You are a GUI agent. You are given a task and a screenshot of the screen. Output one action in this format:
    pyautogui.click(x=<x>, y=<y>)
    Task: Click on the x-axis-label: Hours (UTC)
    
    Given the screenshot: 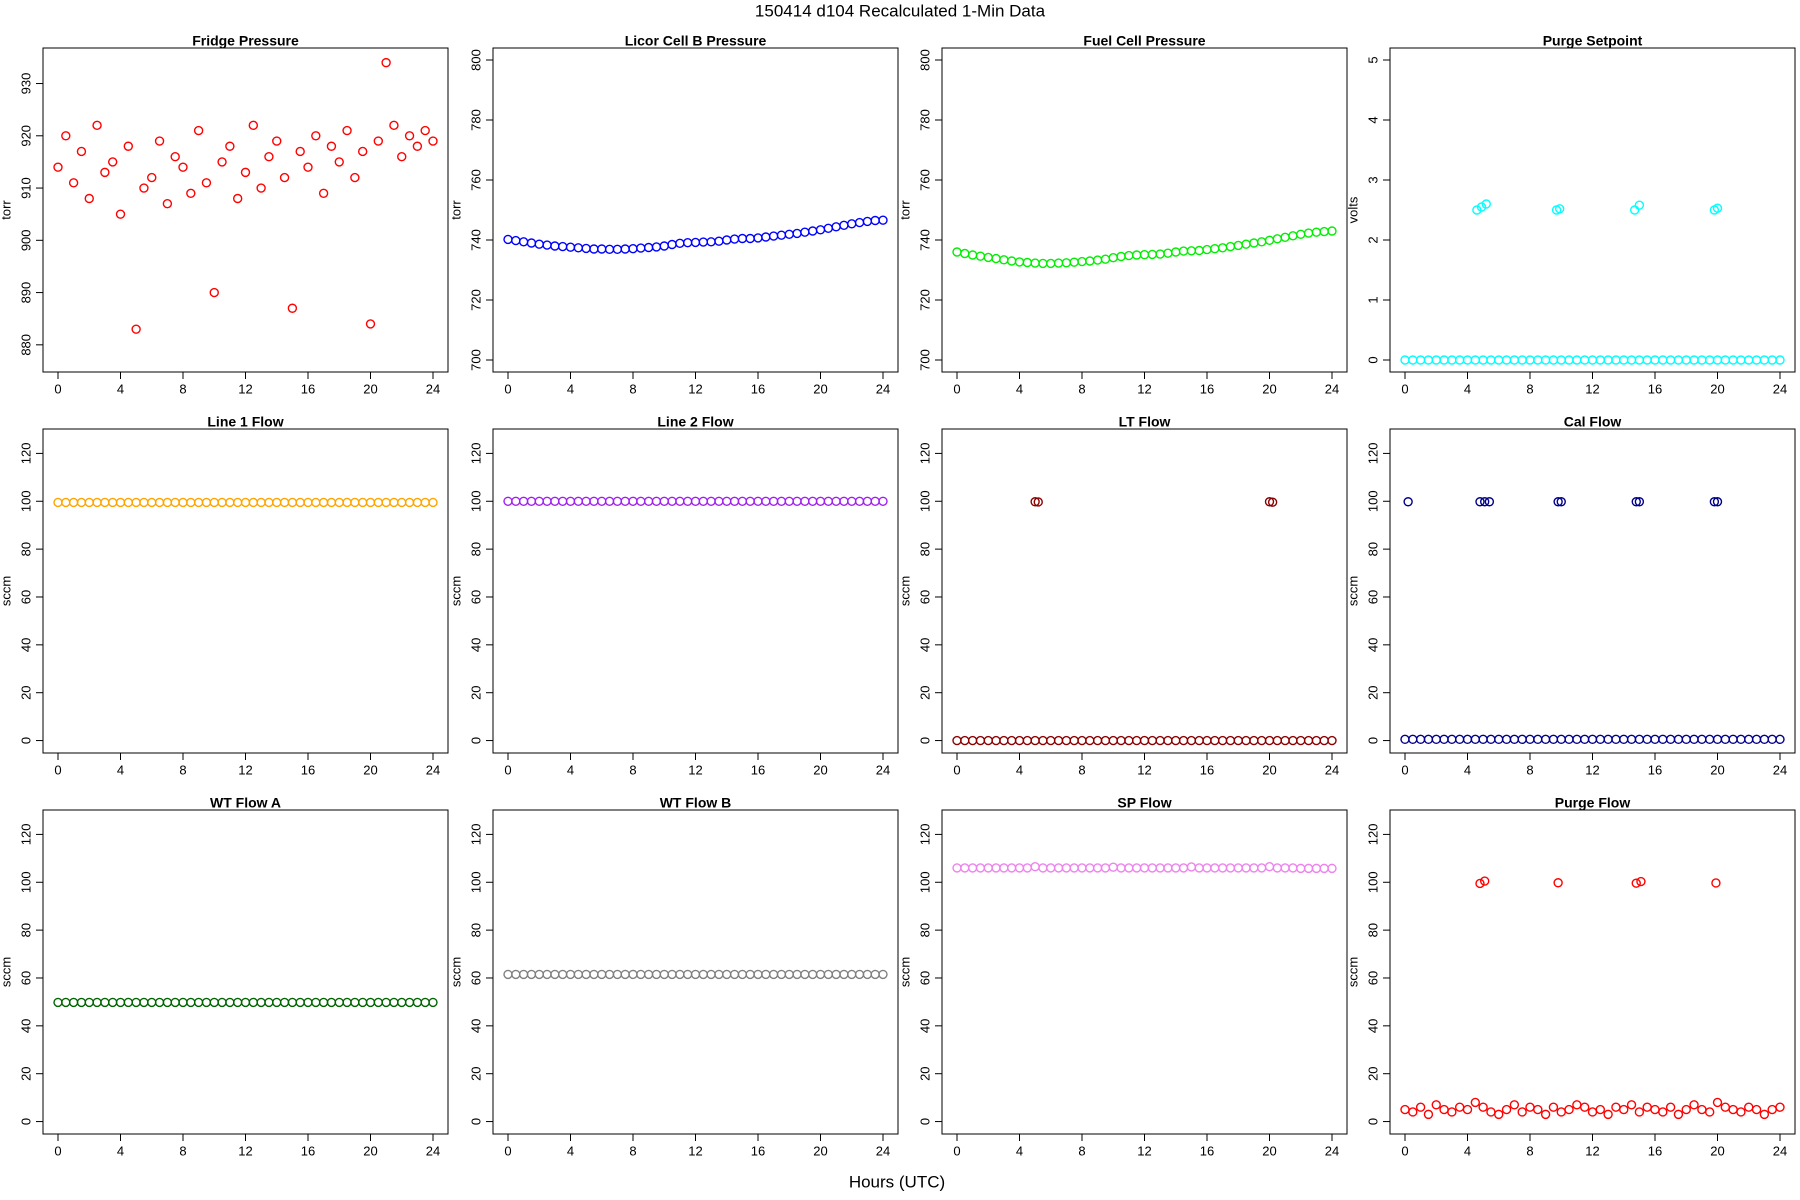 What is the action you would take?
    pyautogui.click(x=897, y=1181)
    